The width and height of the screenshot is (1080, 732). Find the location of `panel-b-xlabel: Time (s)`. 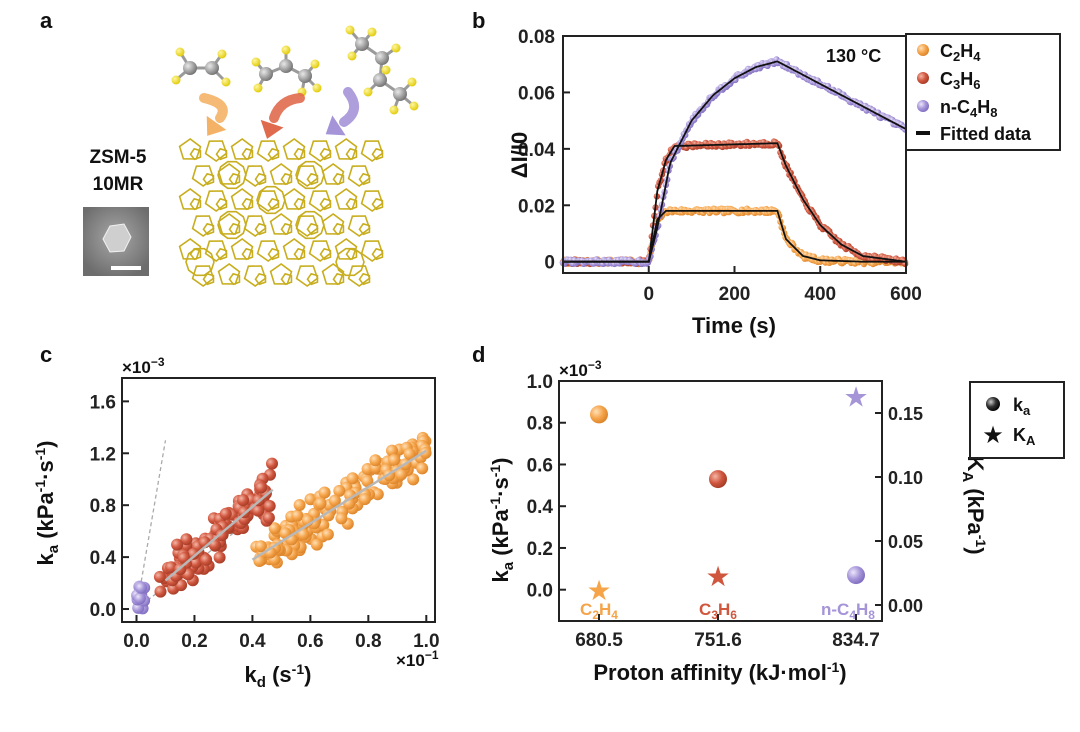

panel-b-xlabel: Time (s) is located at coordinates (734, 325).